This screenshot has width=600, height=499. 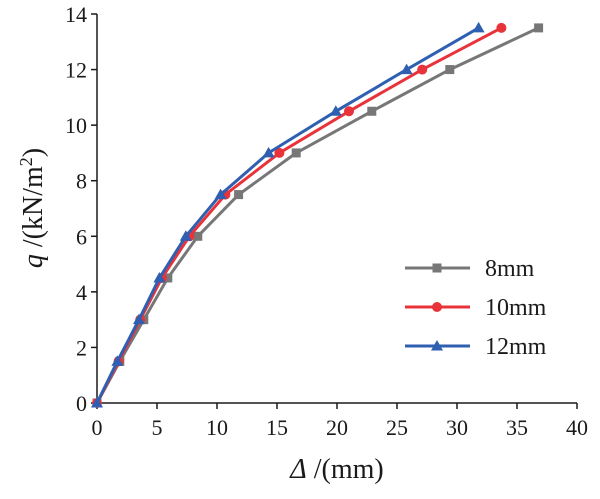 I want to click on y-tick-label: 14, so click(x=76, y=14).